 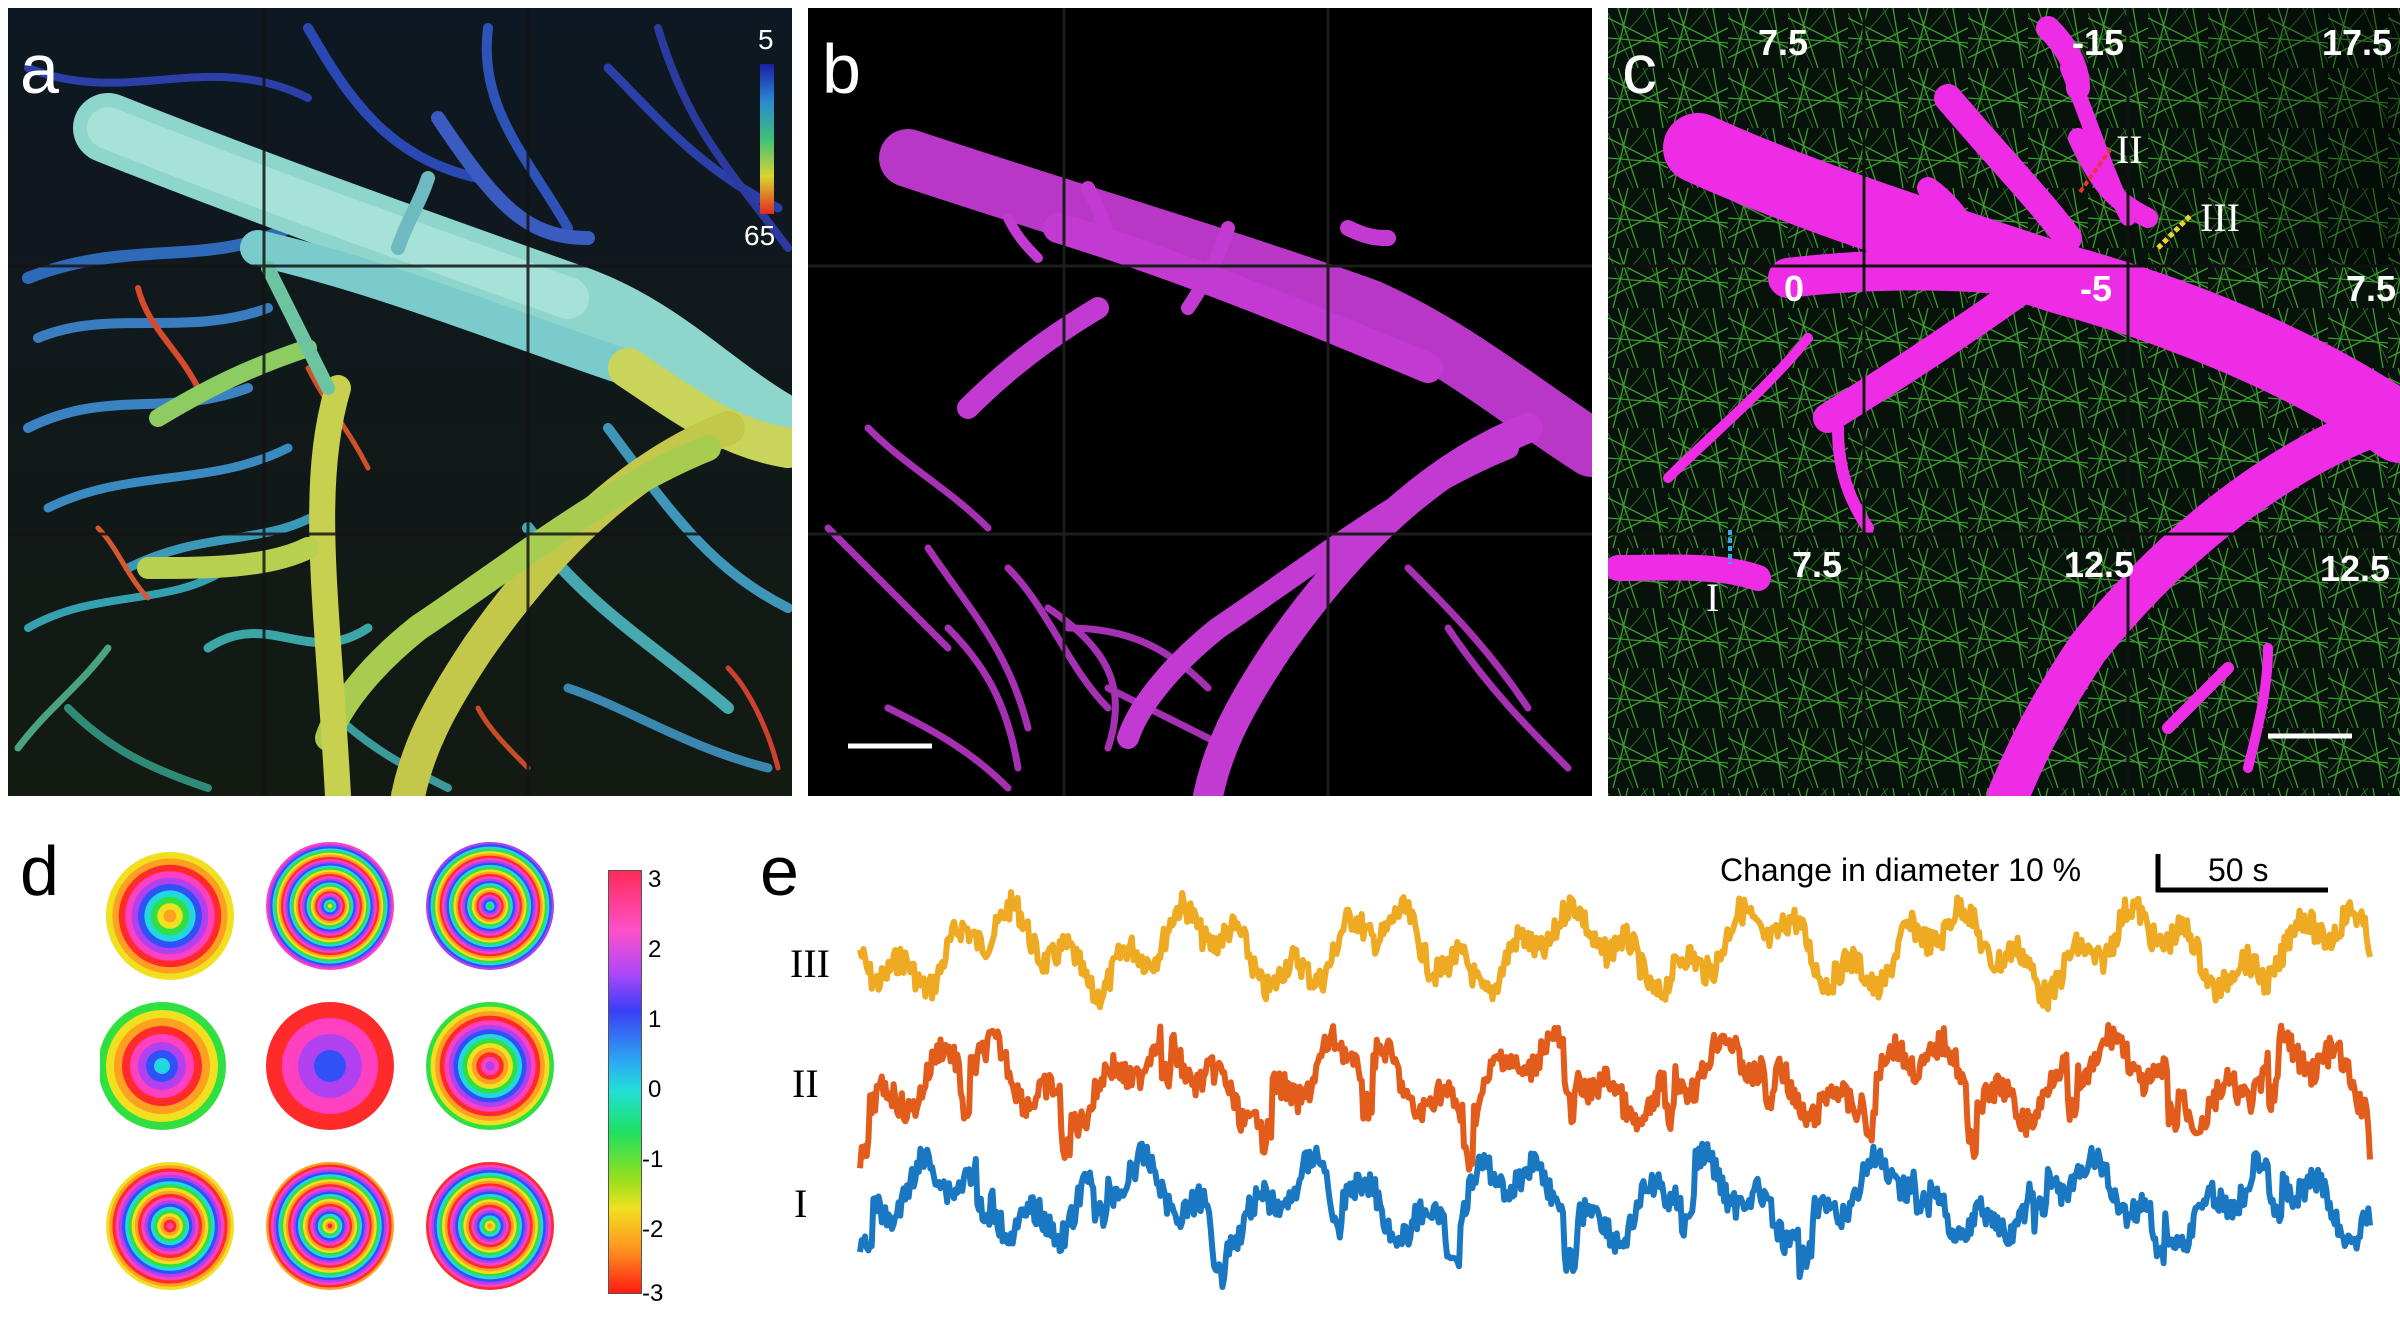 I want to click on trace-label-II: II, so click(x=805, y=1083).